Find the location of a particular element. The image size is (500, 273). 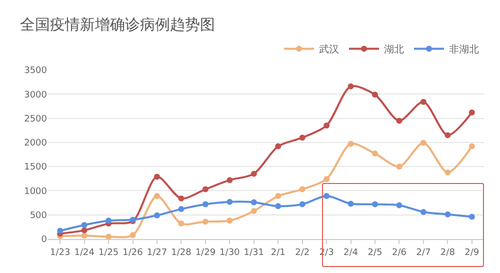

x-tick-label: 2/5 is located at coordinates (375, 253).